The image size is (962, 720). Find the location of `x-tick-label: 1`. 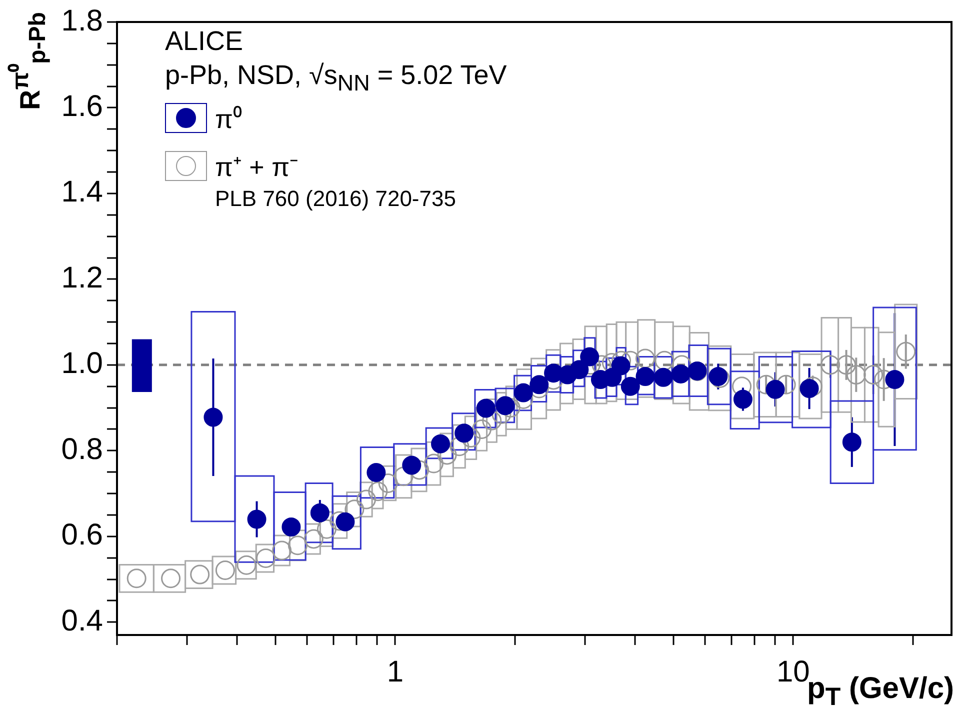

x-tick-label: 1 is located at coordinates (395, 671).